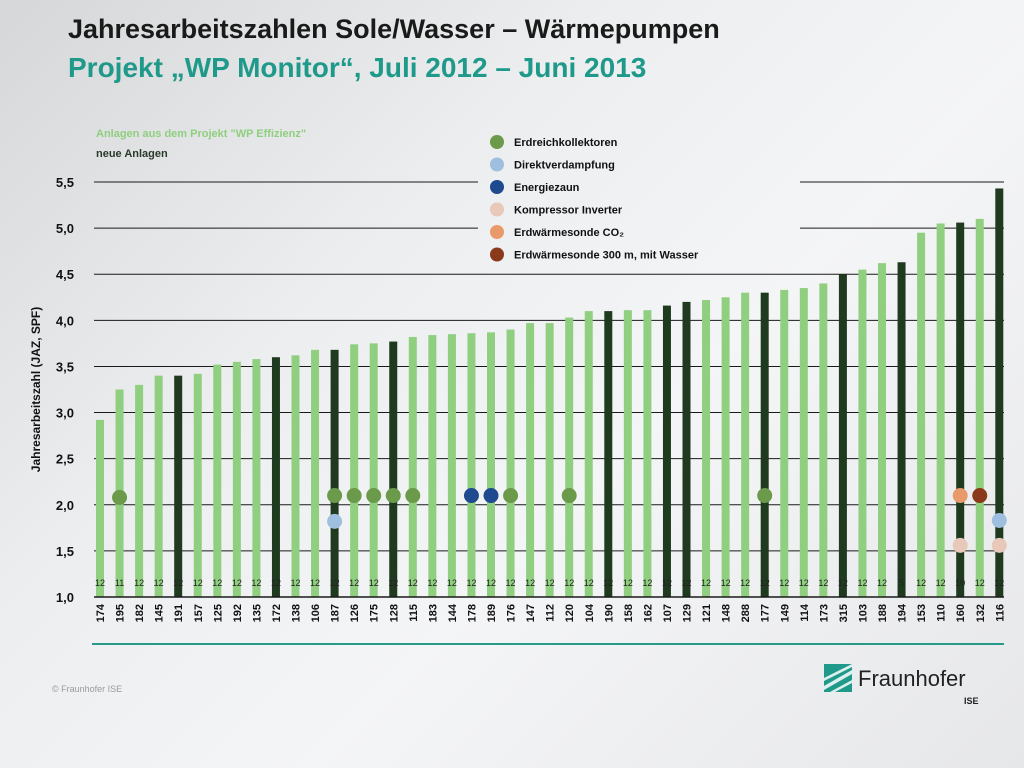 The width and height of the screenshot is (1024, 768). I want to click on logo-text: Fraunhofer, so click(912, 678).